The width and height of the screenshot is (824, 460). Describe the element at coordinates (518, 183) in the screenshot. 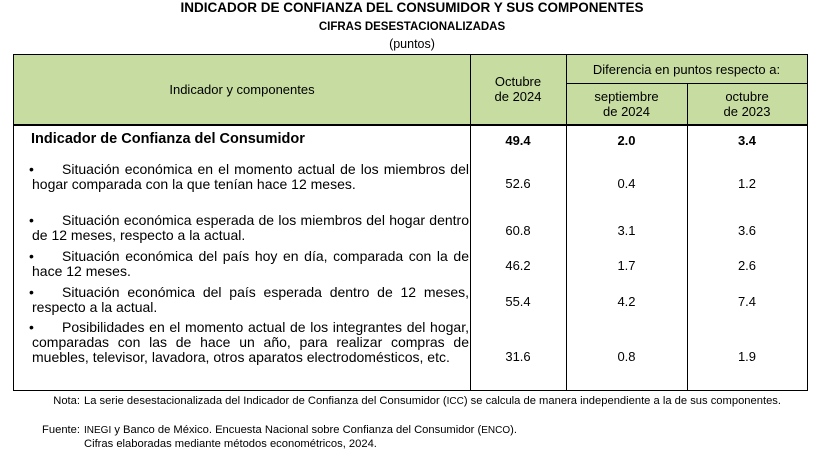

I see `component-value: 52.6` at that location.